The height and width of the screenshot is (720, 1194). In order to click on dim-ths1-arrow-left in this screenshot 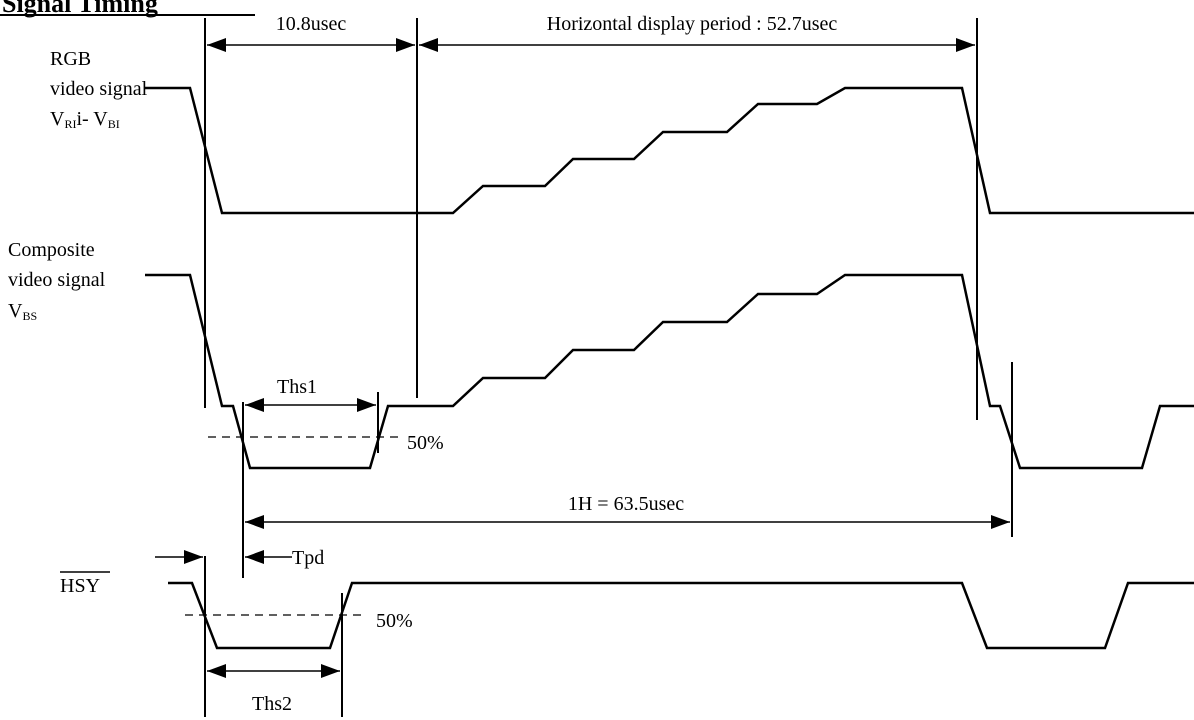, I will do `click(254, 405)`.